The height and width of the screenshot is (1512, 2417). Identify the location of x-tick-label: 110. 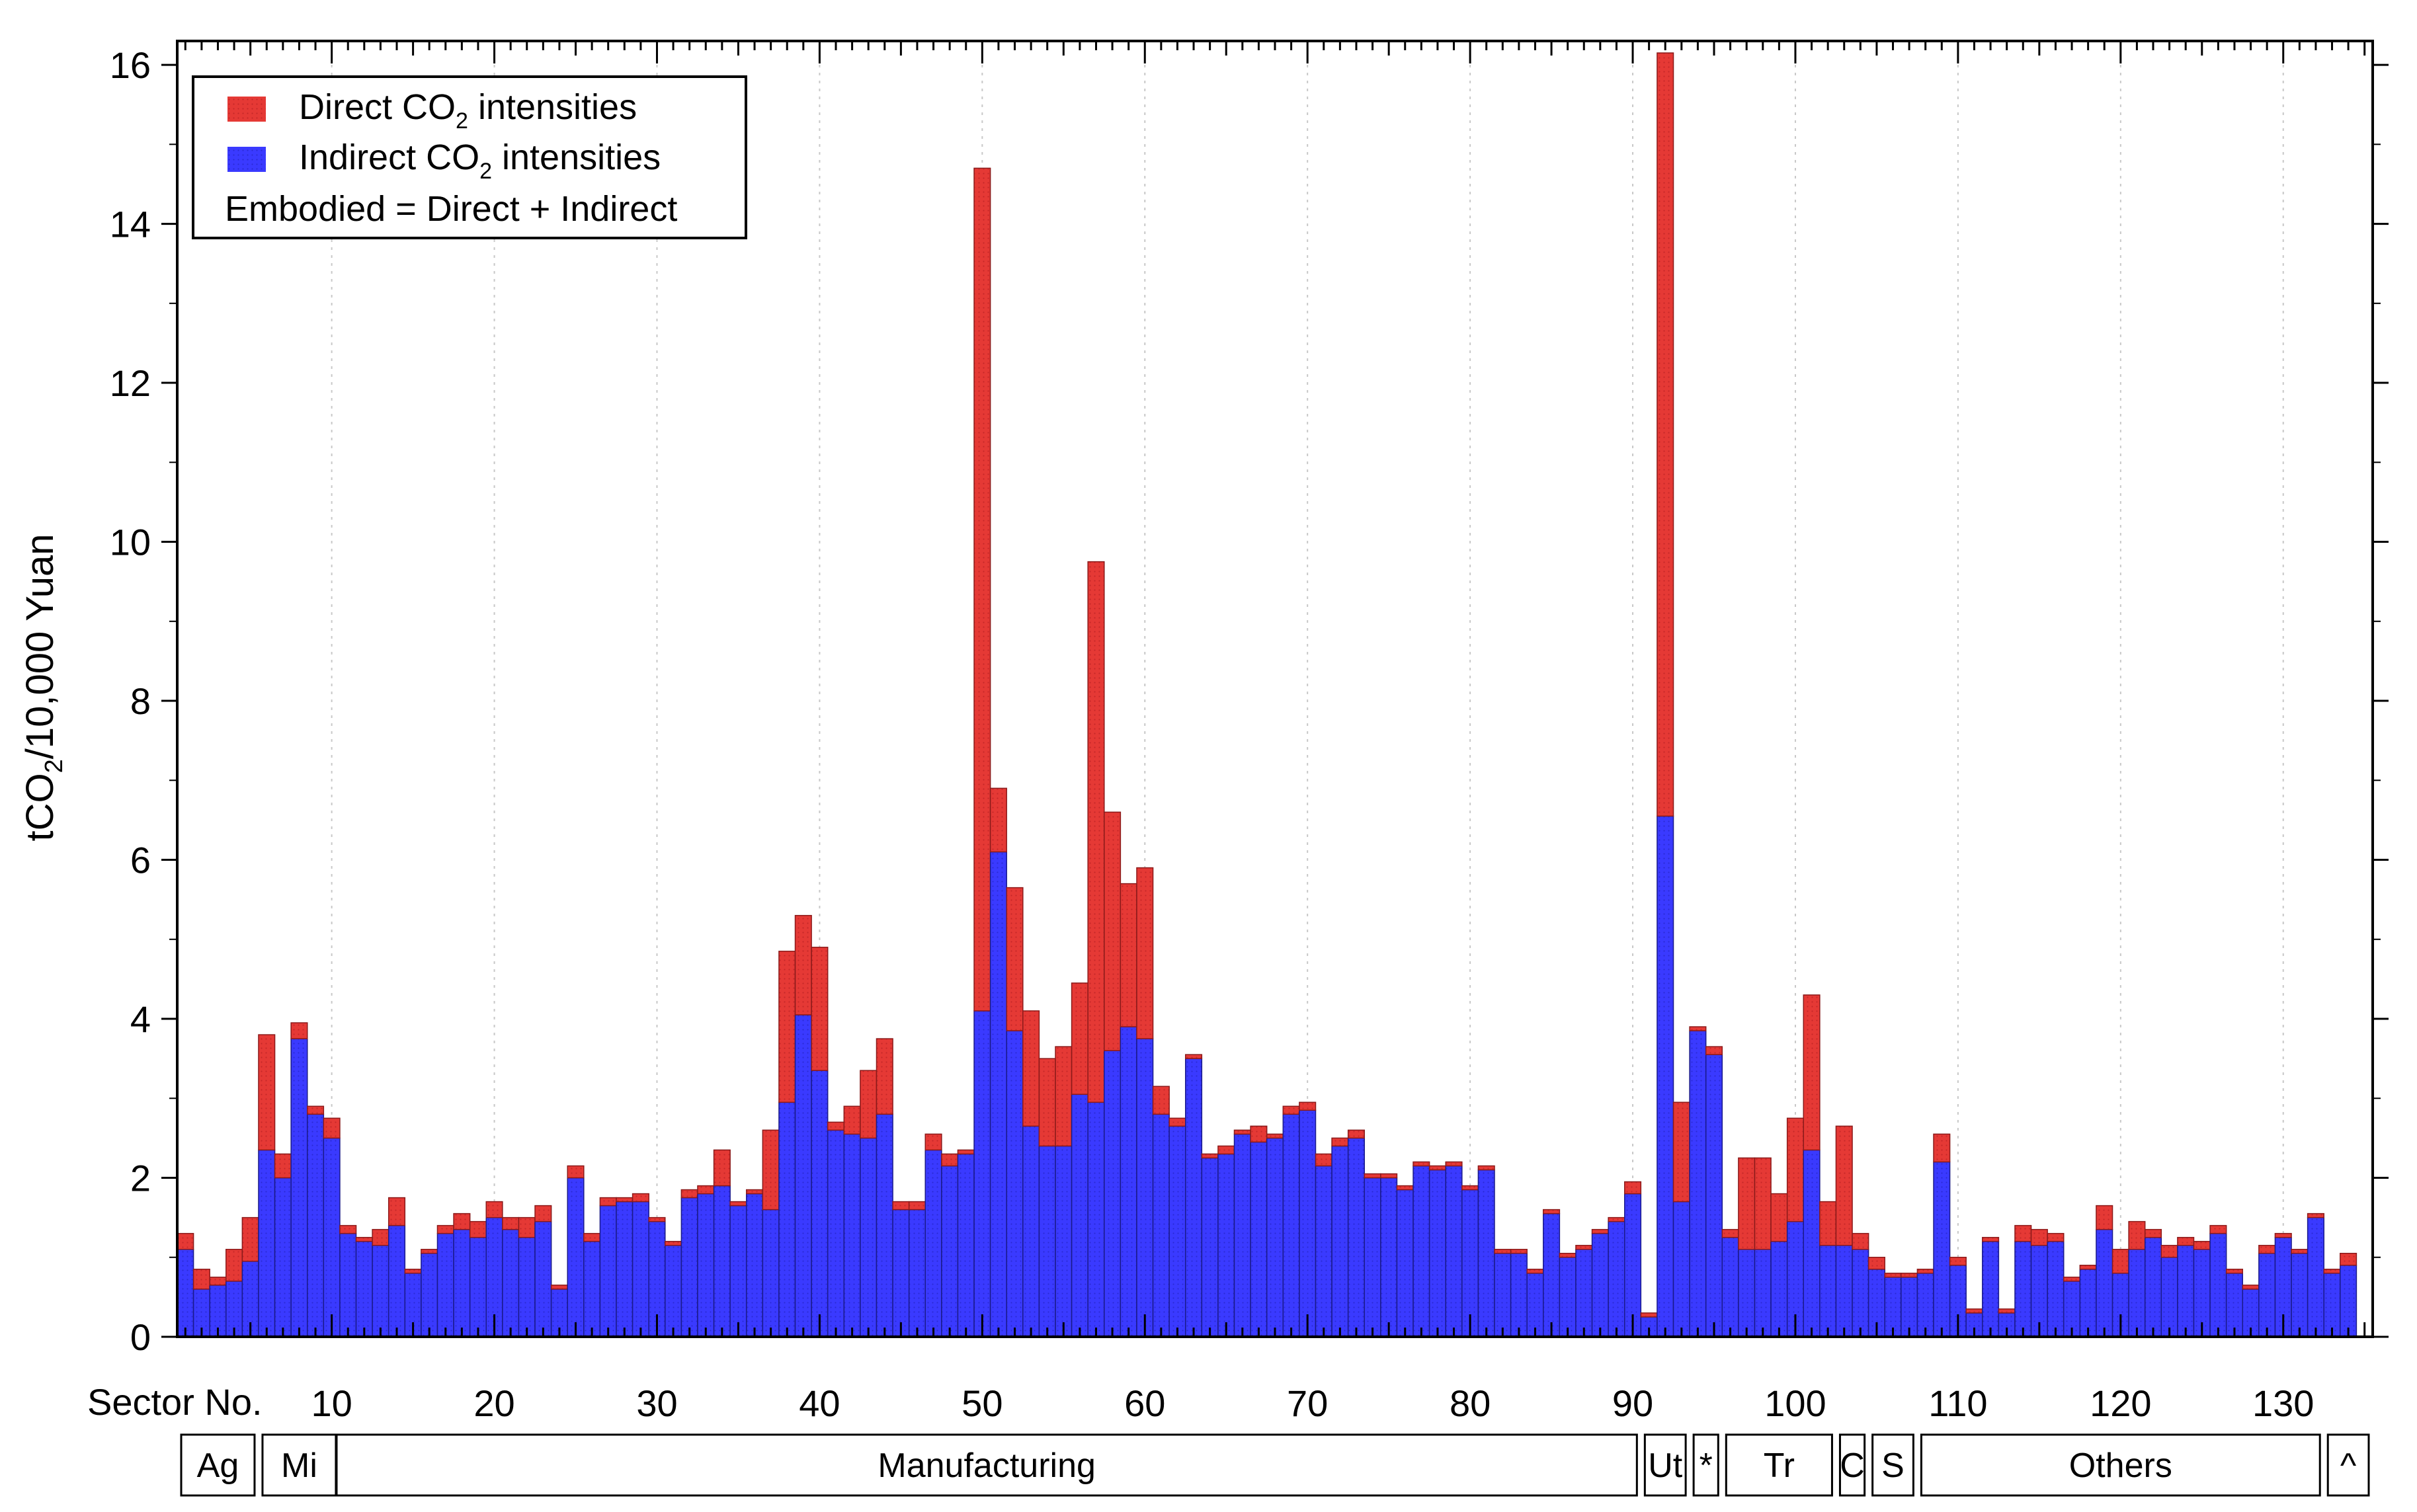
(1957, 1403).